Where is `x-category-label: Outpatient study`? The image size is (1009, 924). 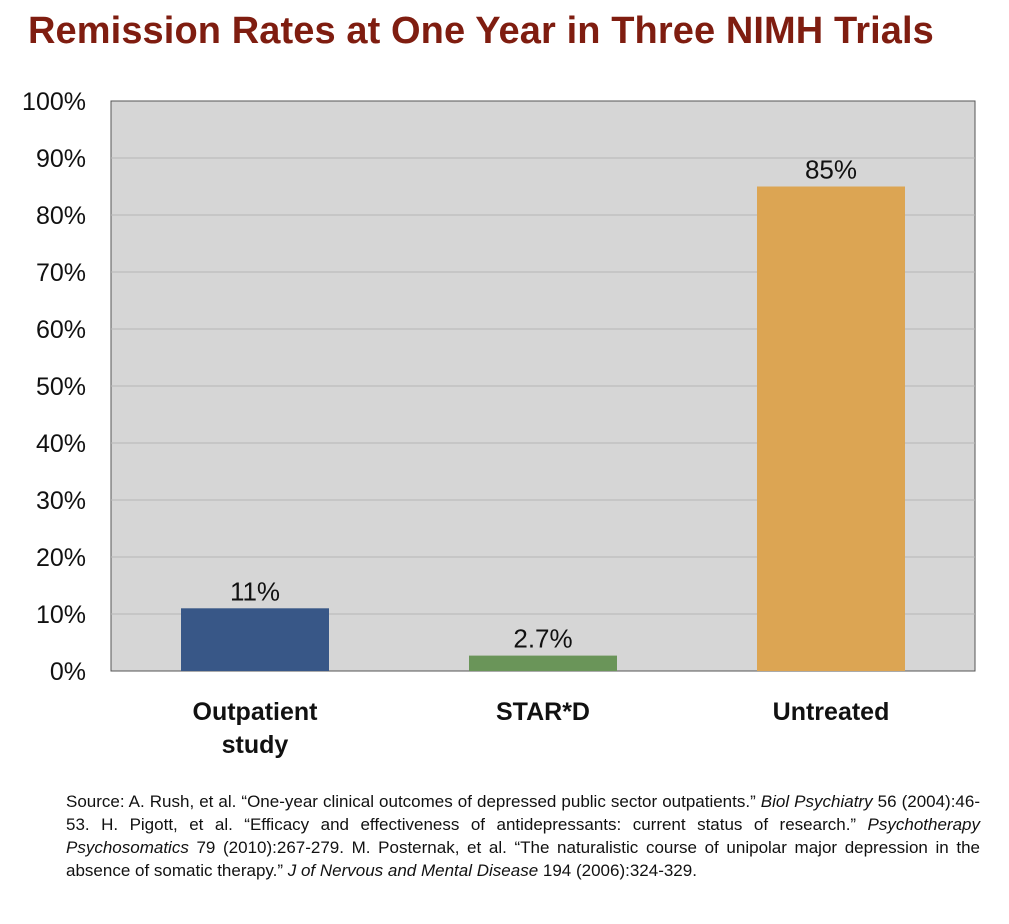 x-category-label: Outpatient study is located at coordinates (256, 728).